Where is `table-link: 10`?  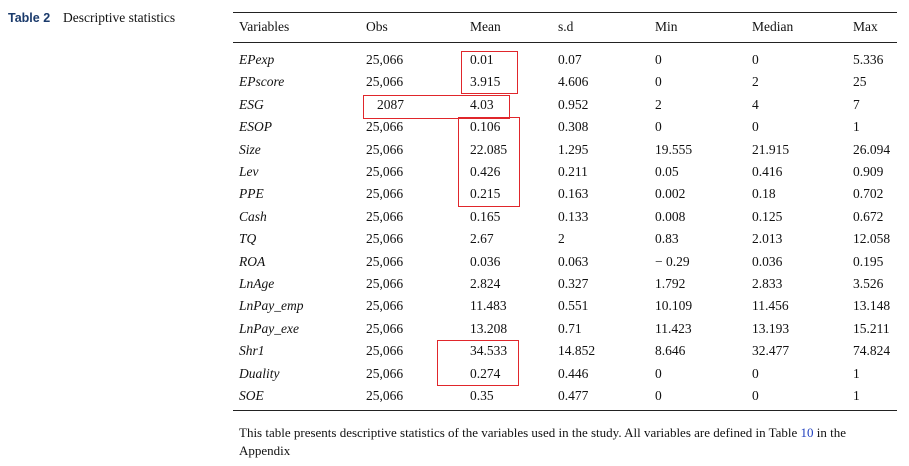 table-link: 10 is located at coordinates (807, 432).